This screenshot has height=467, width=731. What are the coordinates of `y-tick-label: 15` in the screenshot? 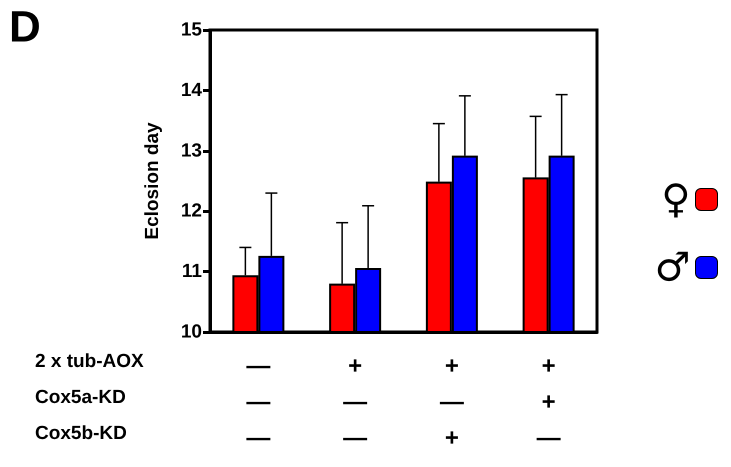 It's located at (191, 30).